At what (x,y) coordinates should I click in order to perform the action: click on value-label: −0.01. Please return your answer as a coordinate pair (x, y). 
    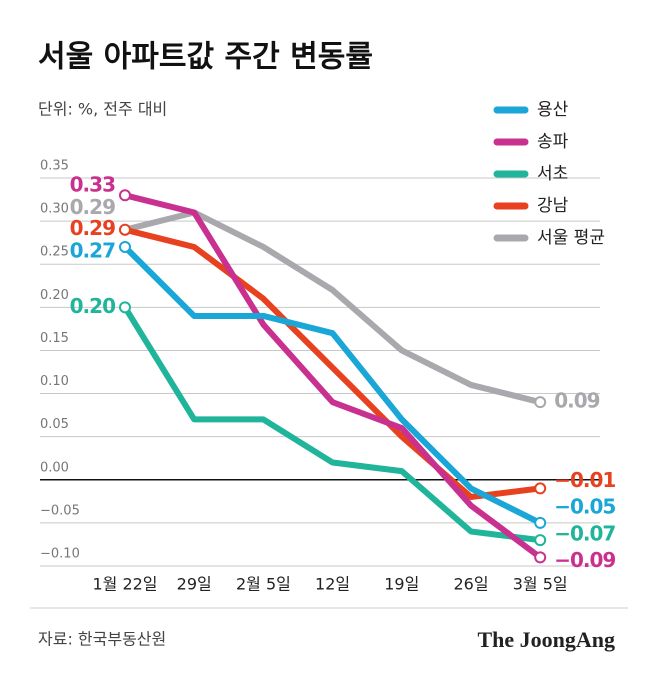
    Looking at the image, I should click on (584, 480).